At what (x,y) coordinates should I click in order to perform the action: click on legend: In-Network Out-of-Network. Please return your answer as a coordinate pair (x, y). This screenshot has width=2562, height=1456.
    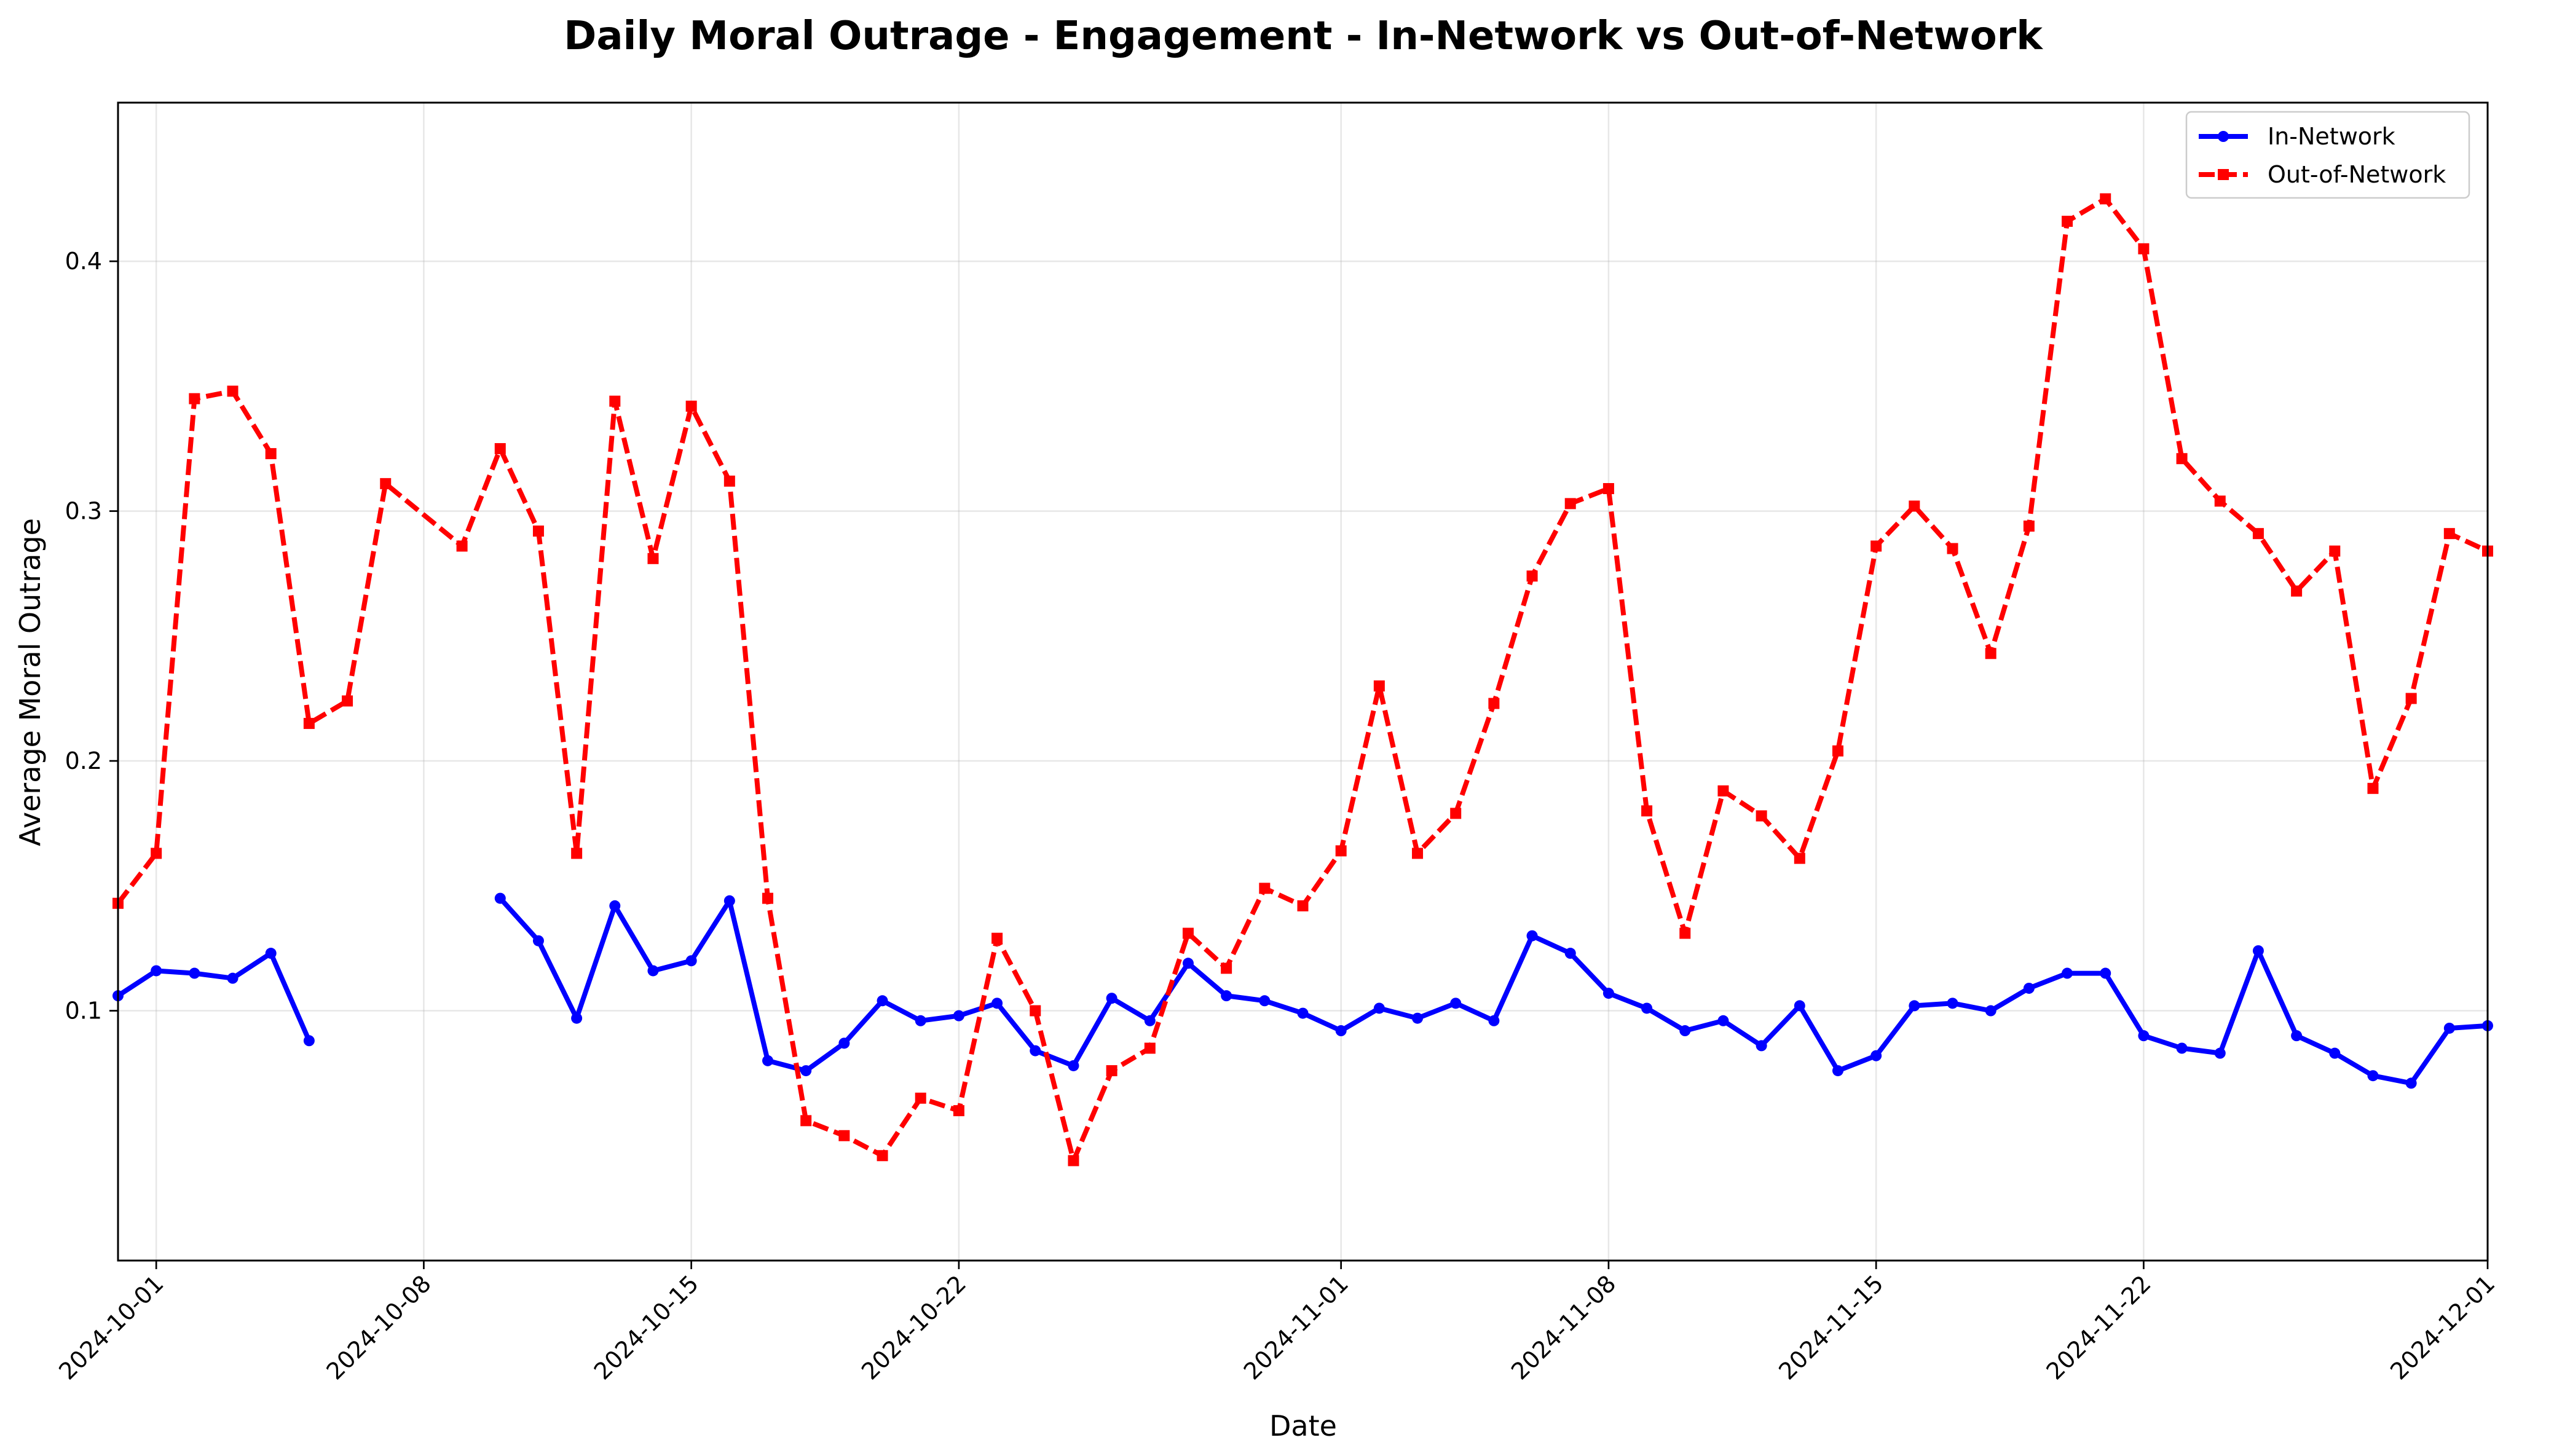
    Looking at the image, I should click on (2327, 155).